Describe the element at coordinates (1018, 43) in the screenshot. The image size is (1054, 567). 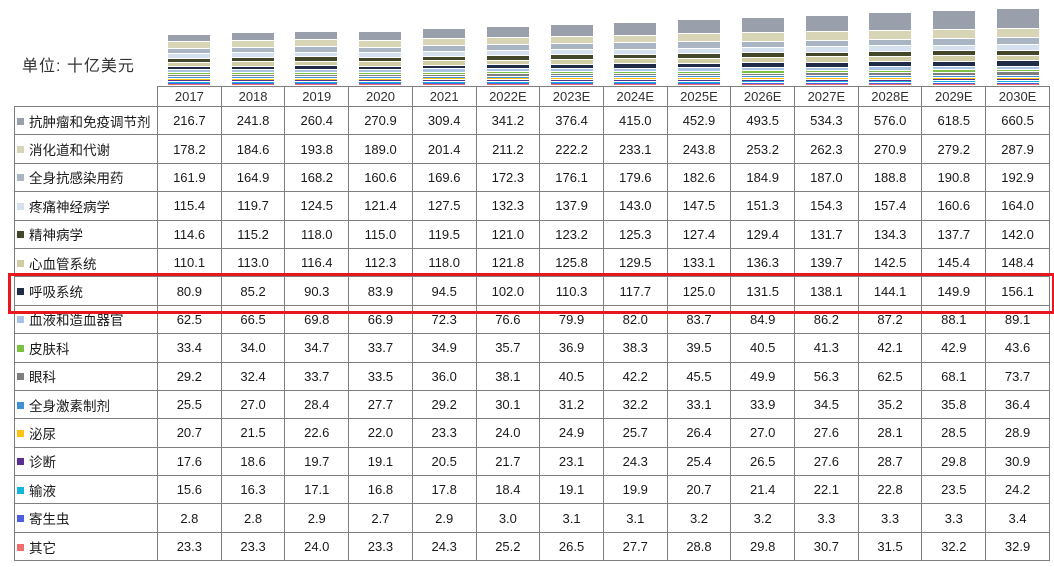
I see `bar-slot-2030E` at that location.